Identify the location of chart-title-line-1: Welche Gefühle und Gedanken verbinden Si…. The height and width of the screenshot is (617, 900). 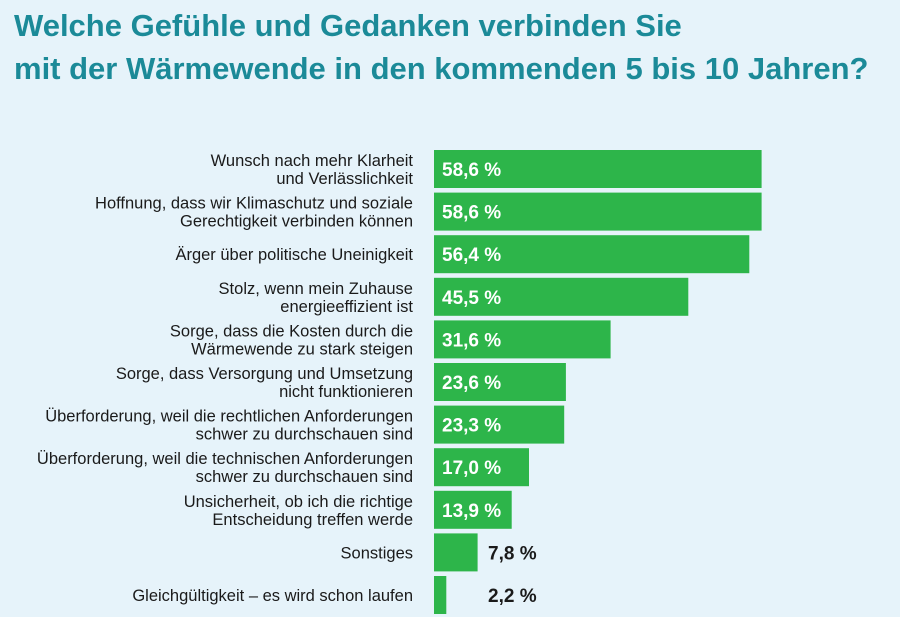
(348, 25).